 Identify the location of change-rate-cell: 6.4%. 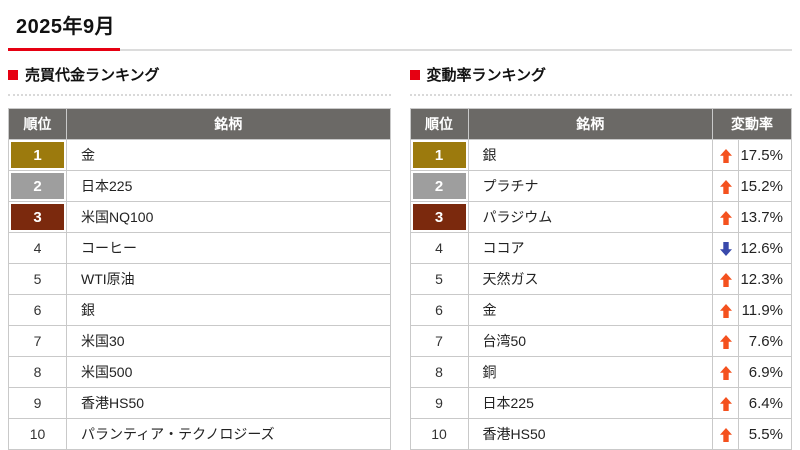
(765, 403).